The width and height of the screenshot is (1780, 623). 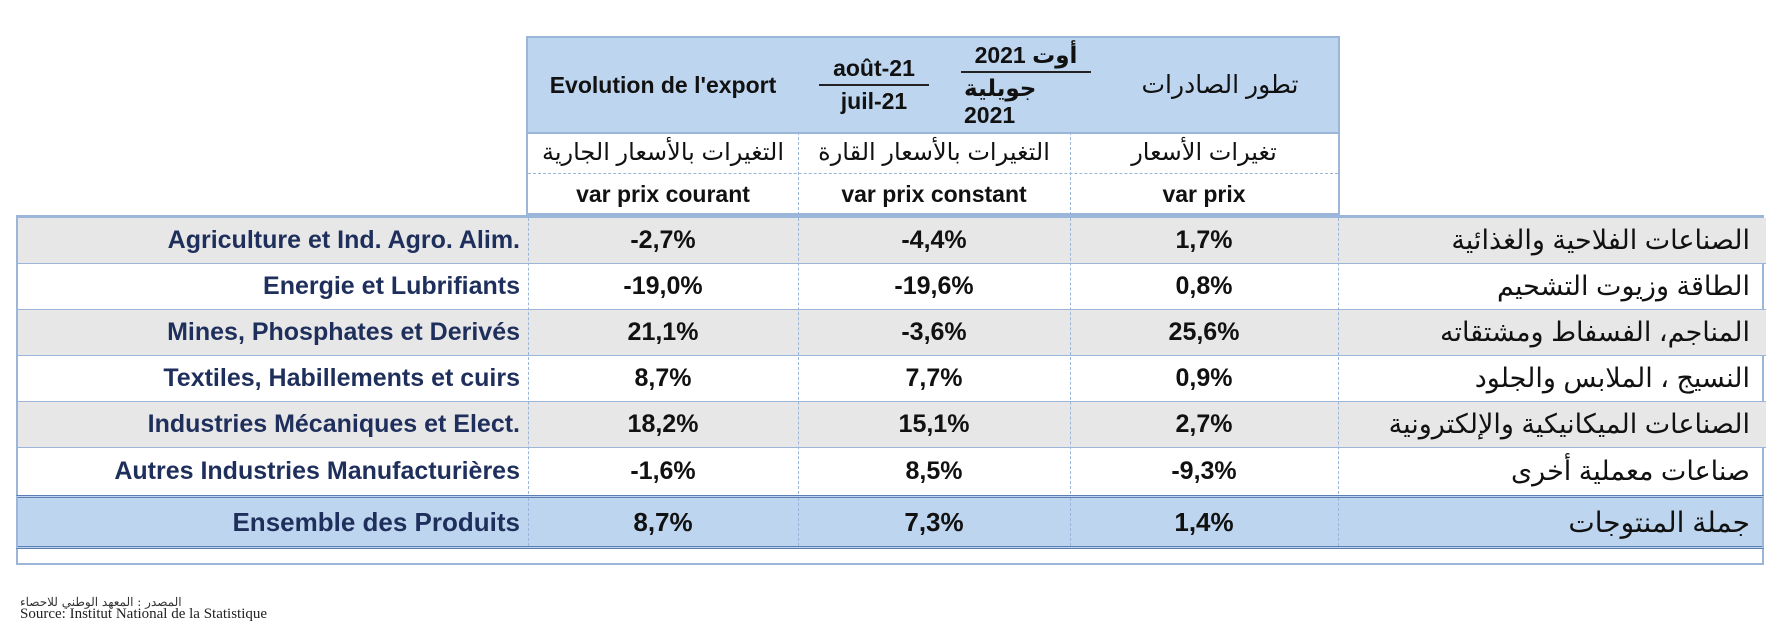 What do you see at coordinates (343, 240) in the screenshot?
I see `row-label-fr: Agriculture et Ind. Agro. Alim.` at bounding box center [343, 240].